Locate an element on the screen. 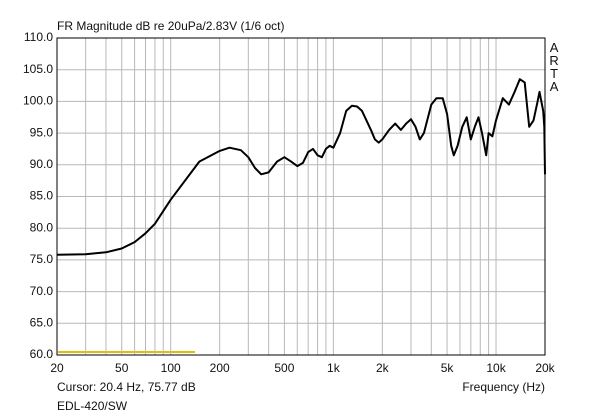  device-name: EDL-420/SW is located at coordinates (92, 406).